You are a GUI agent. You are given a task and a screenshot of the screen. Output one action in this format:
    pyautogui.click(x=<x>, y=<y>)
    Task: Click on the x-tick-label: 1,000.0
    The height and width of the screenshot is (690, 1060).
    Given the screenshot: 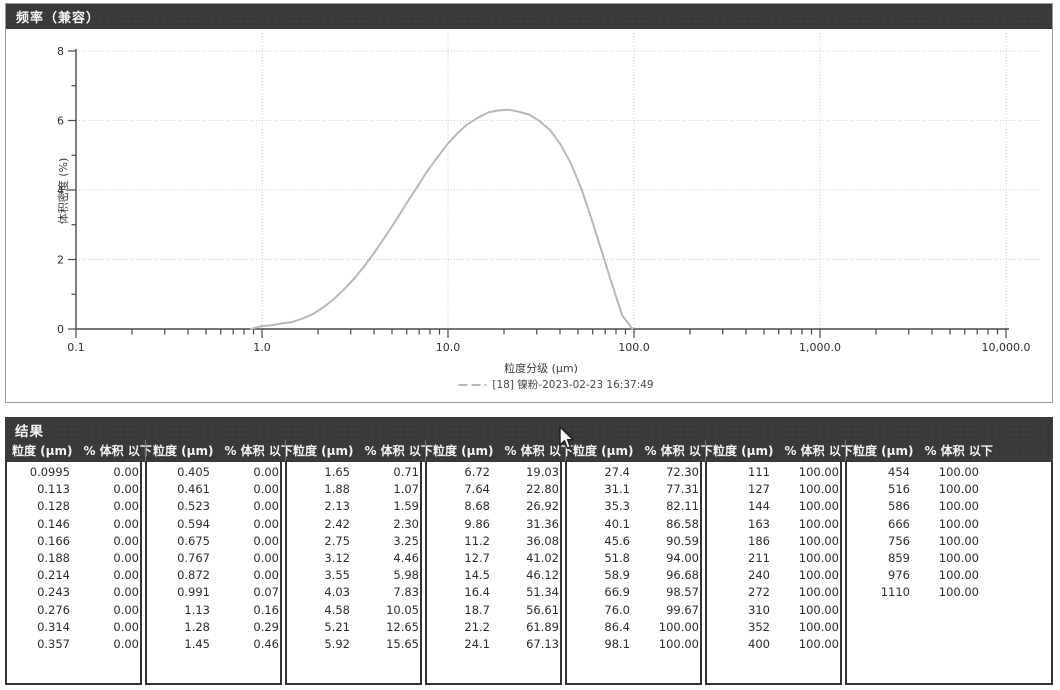 What is the action you would take?
    pyautogui.click(x=820, y=347)
    